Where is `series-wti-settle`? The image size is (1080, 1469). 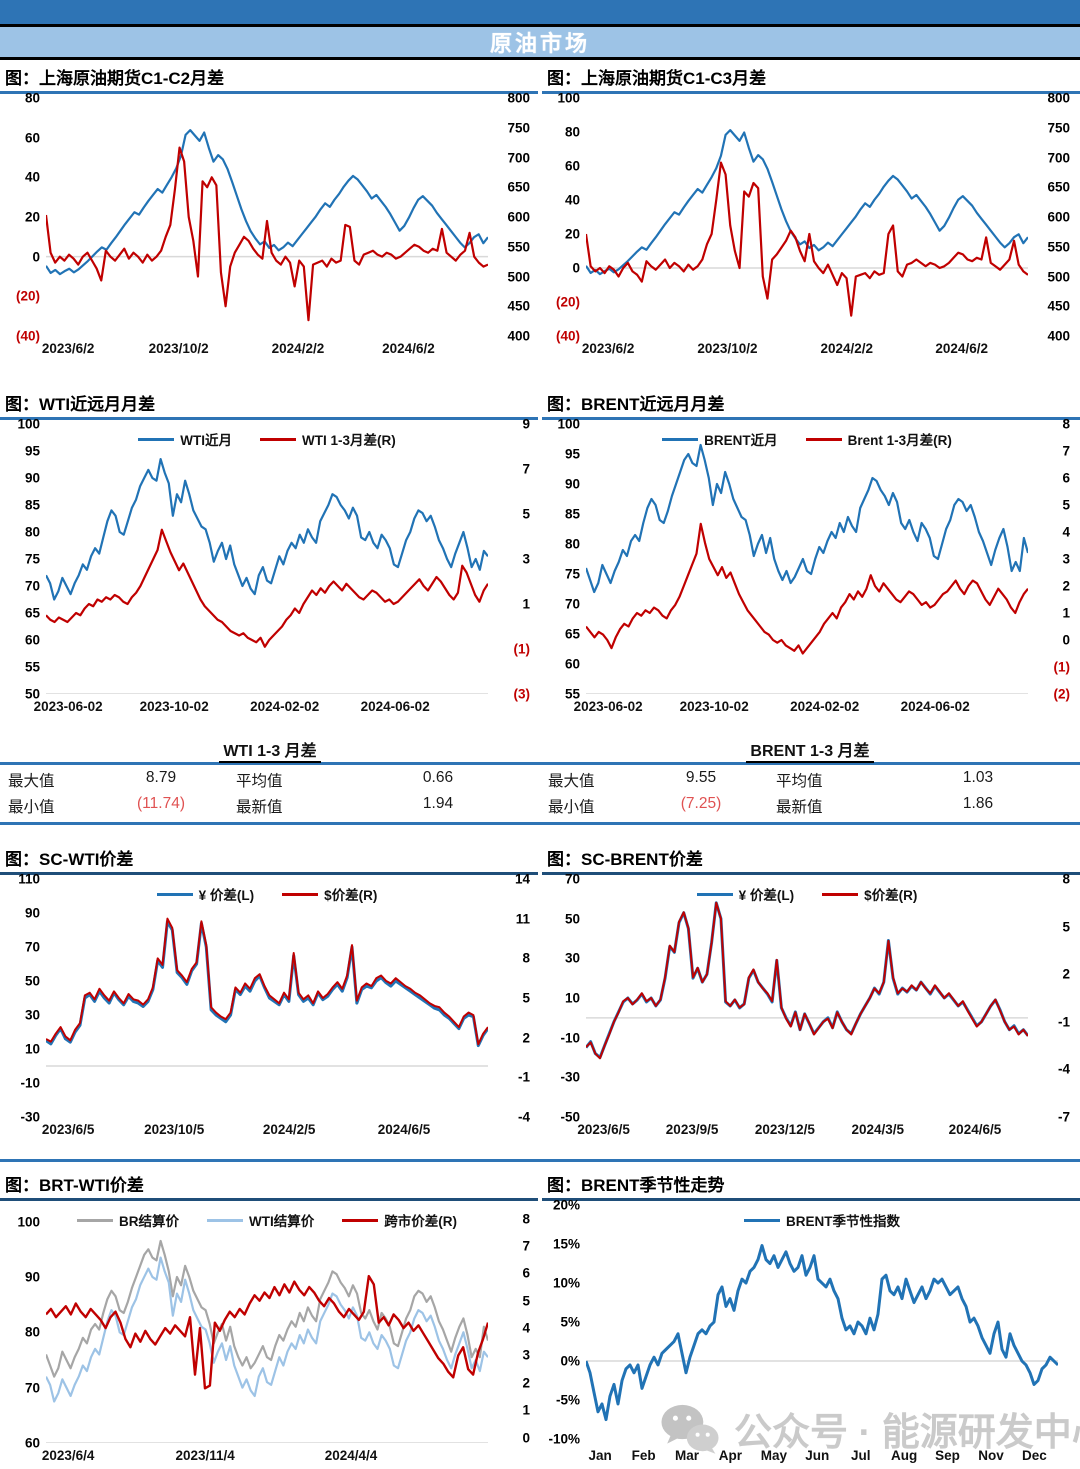
series-wti-settle is located at coordinates (267, 1330).